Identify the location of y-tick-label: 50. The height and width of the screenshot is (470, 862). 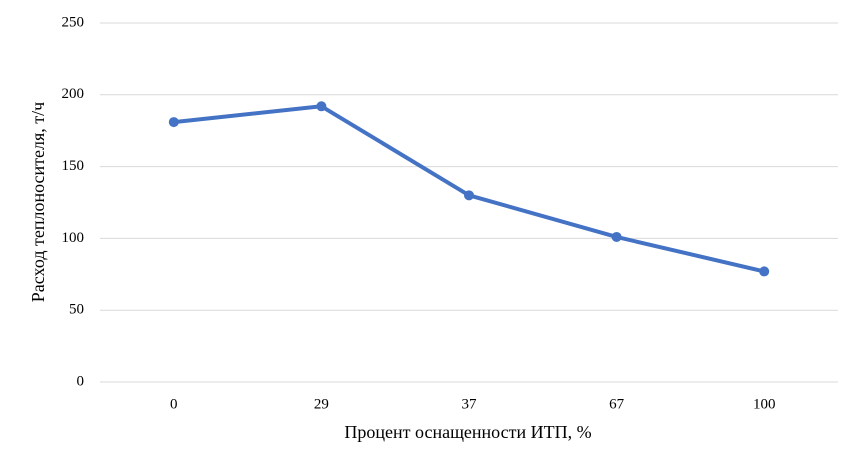
(76, 310).